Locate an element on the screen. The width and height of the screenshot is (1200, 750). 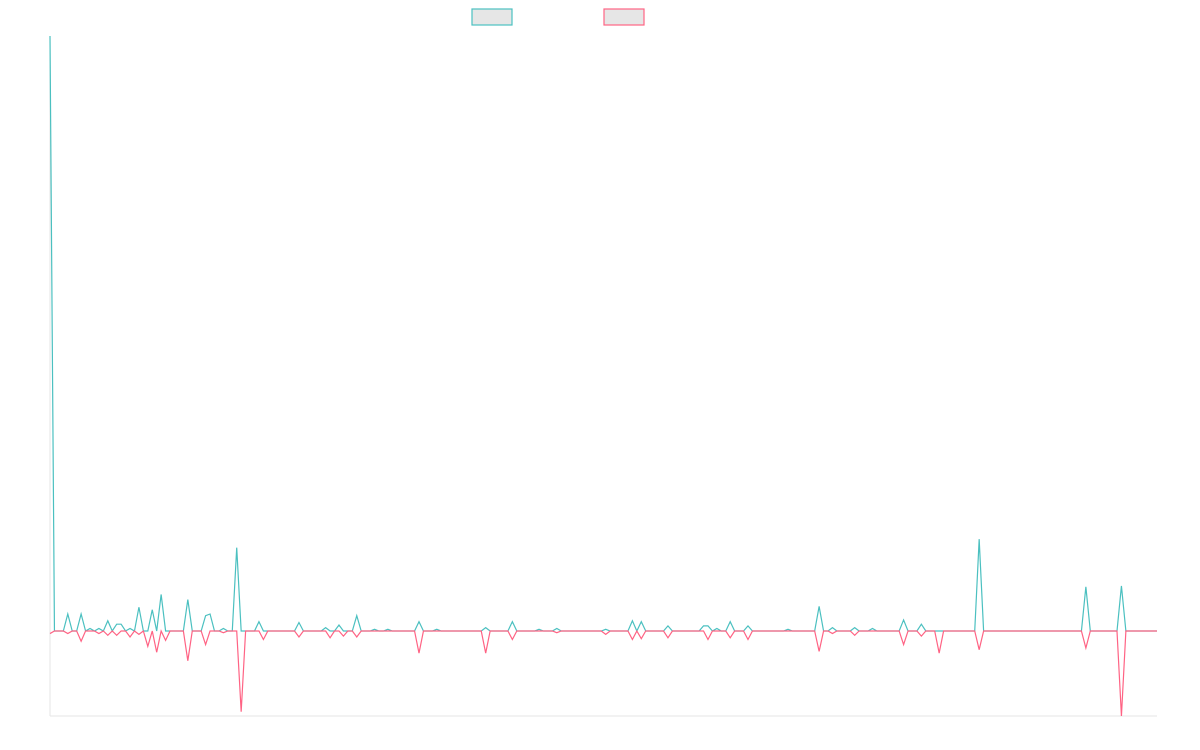
series-line is located at coordinates (603, 673).